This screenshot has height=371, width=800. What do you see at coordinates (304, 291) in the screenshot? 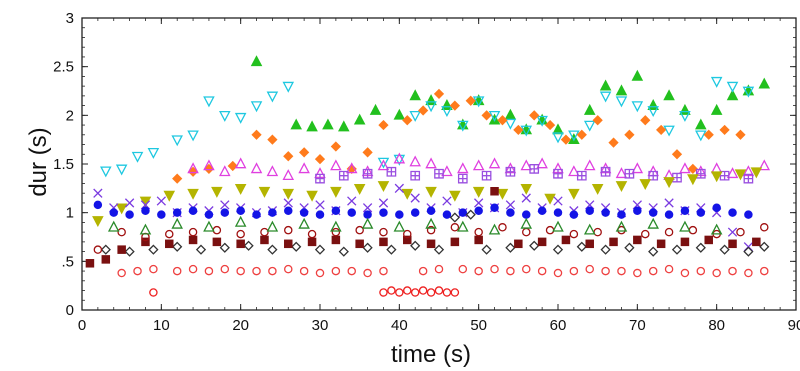
I see `series-13-circle` at bounding box center [304, 291].